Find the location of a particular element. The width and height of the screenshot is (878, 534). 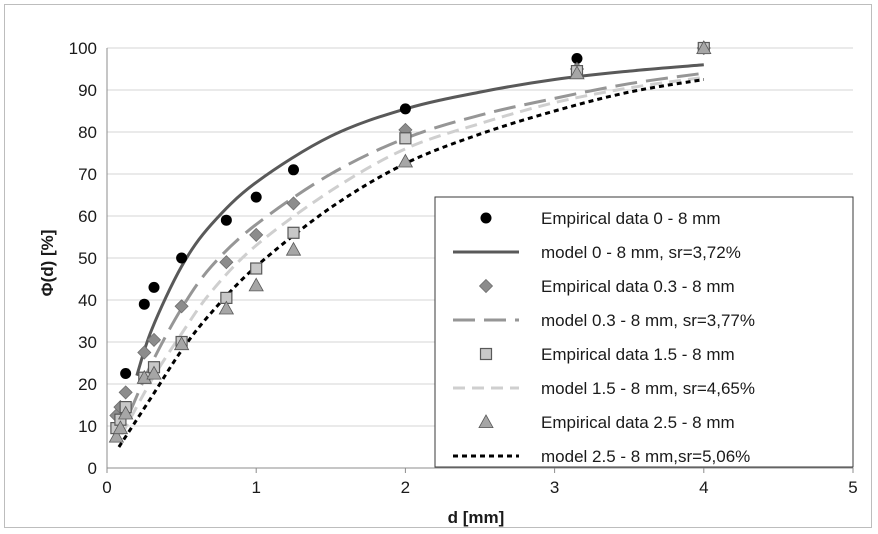

legend-label: model 1.5 - 8 mm, sr=4,65% is located at coordinates (648, 388).